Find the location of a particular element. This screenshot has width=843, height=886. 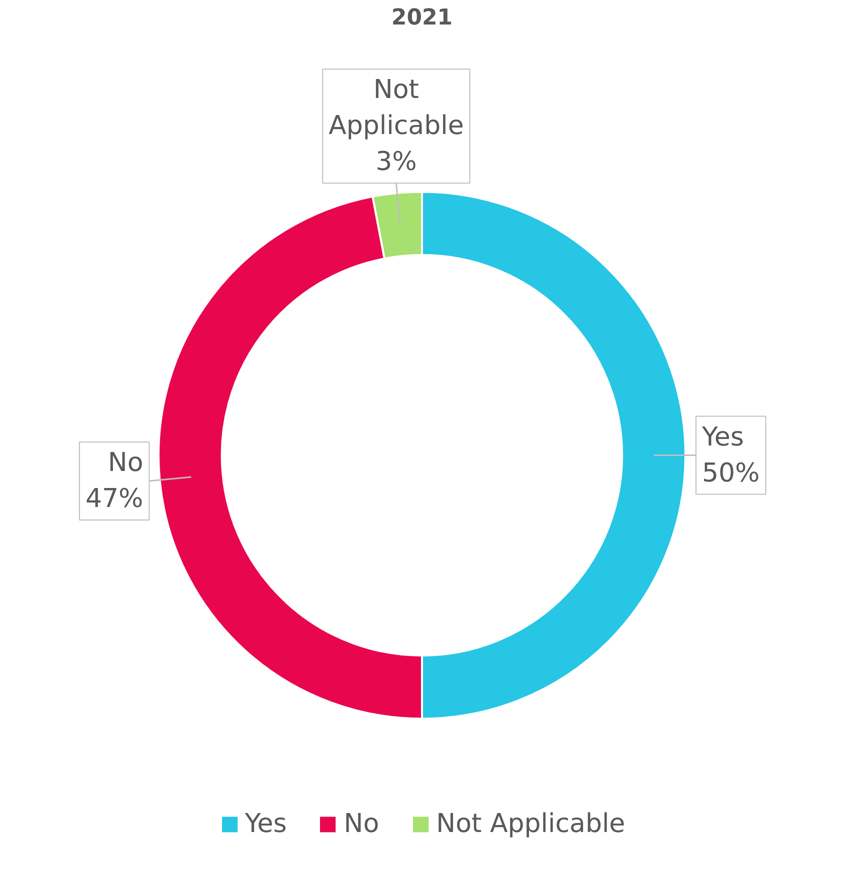

legend-label: Not Applicable is located at coordinates (531, 824).